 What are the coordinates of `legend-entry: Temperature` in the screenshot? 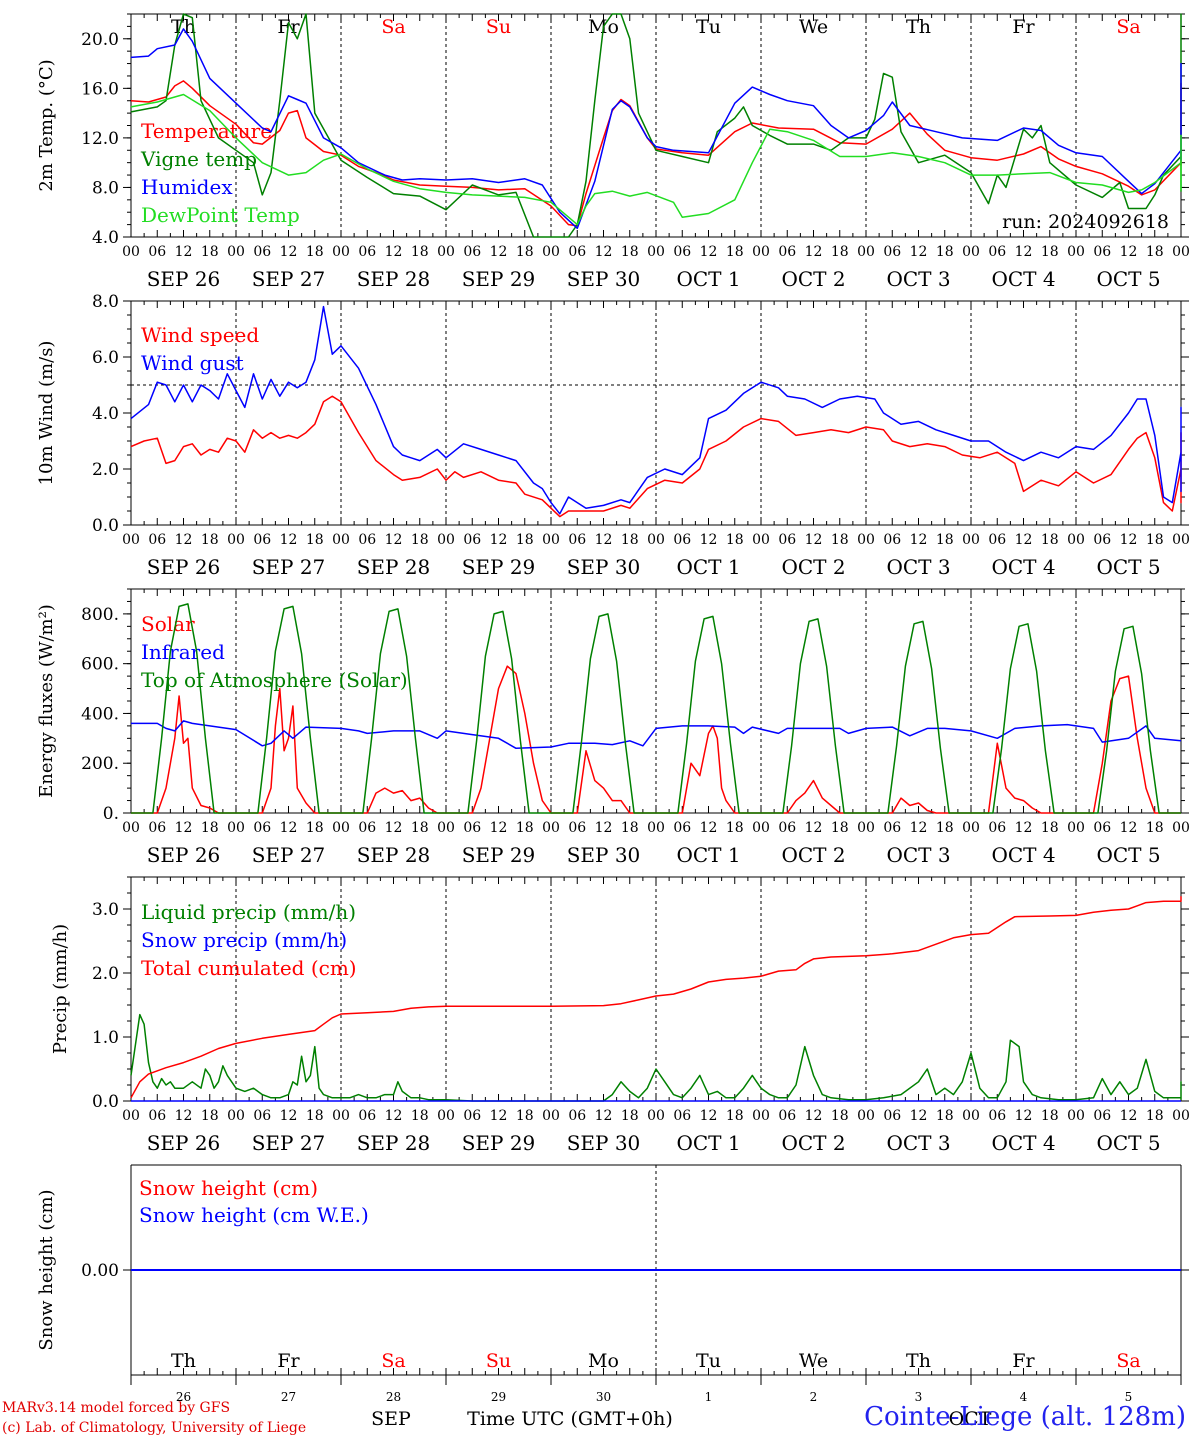 It's located at (206, 131).